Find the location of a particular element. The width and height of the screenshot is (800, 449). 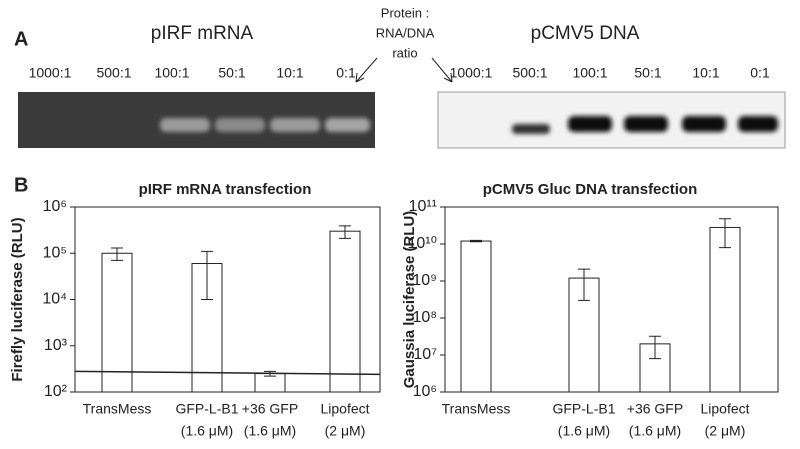

ratio-note: RNA/DNA is located at coordinates (405, 32).